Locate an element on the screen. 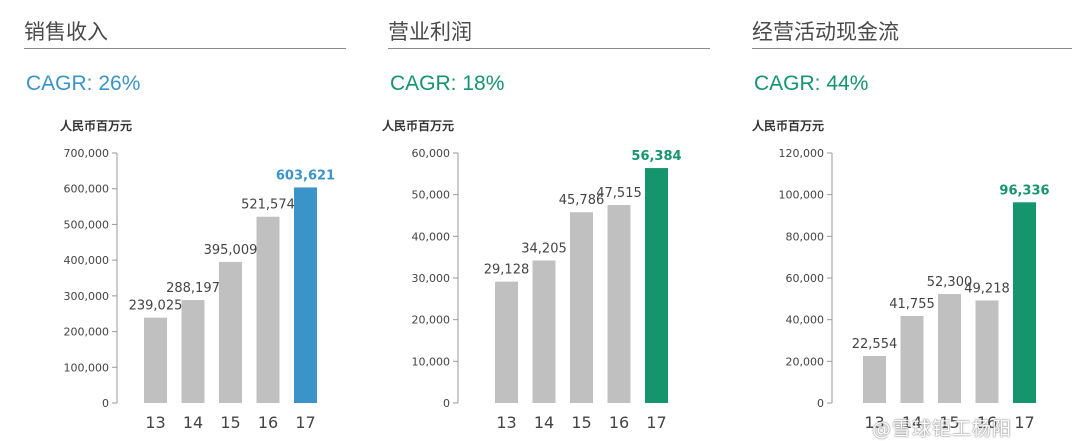 This screenshot has height=441, width=1080. data-label-14: 41,755 is located at coordinates (912, 304).